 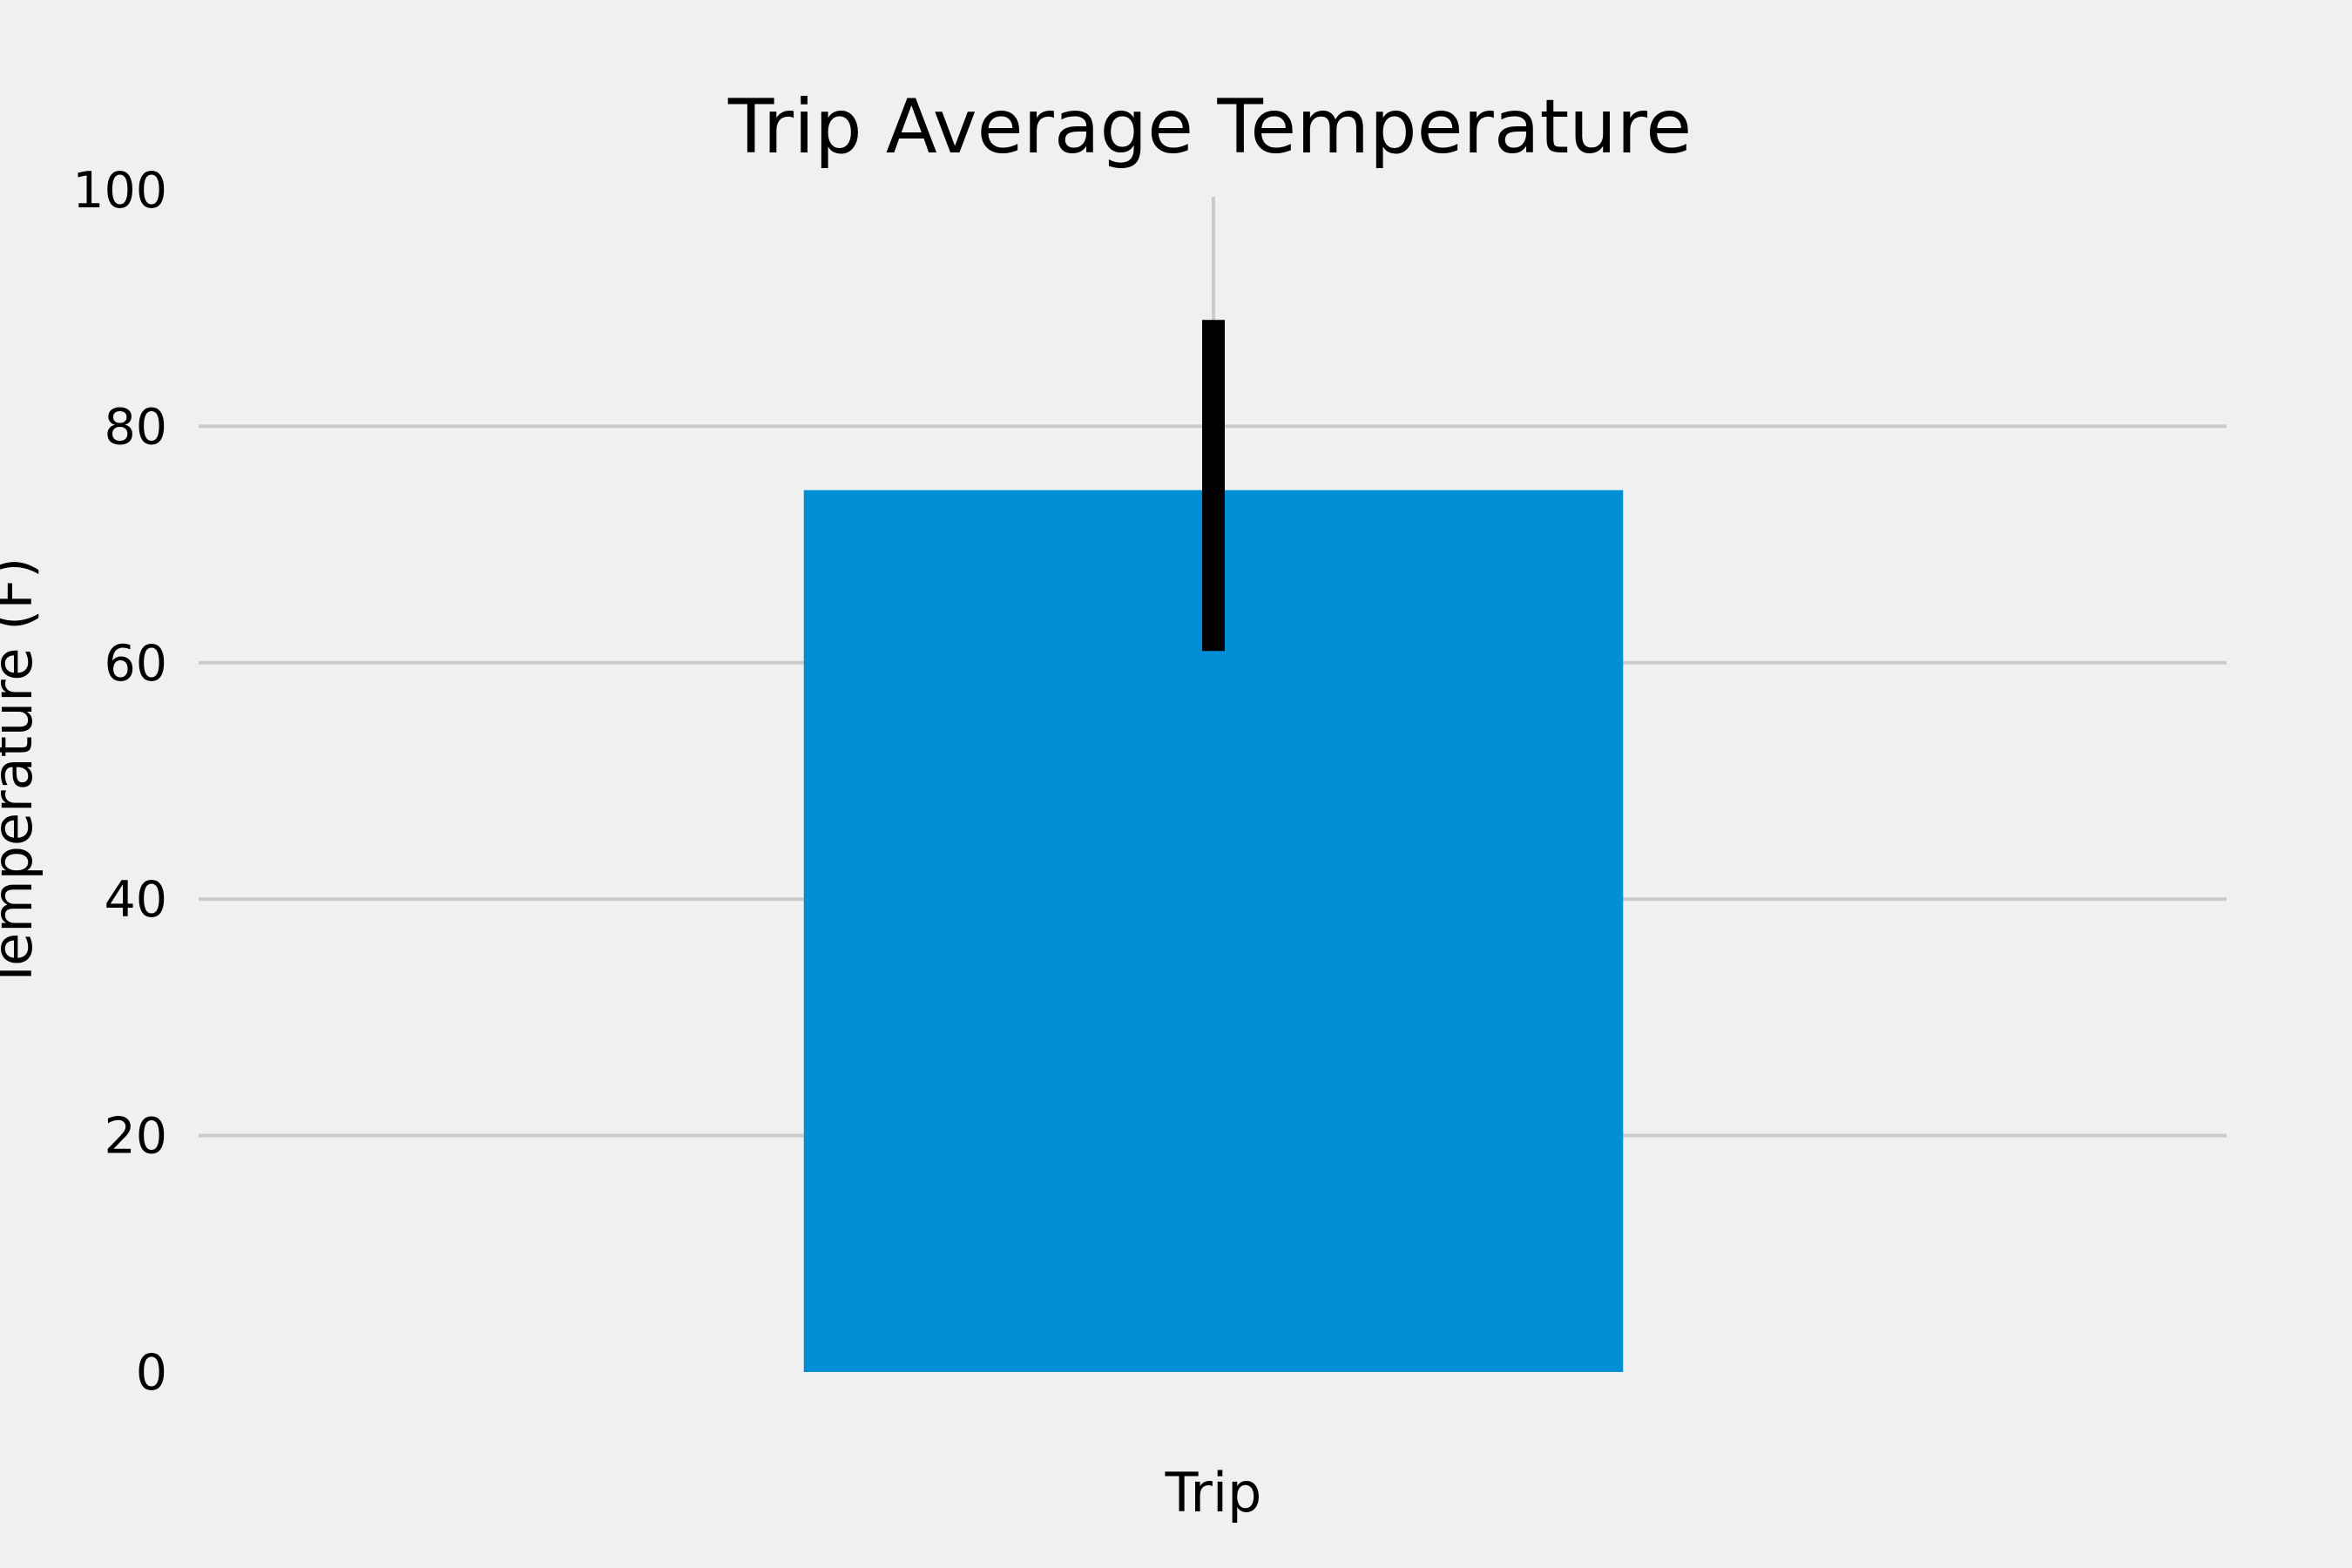 I want to click on y-tick-label: 20, so click(x=135, y=1137).